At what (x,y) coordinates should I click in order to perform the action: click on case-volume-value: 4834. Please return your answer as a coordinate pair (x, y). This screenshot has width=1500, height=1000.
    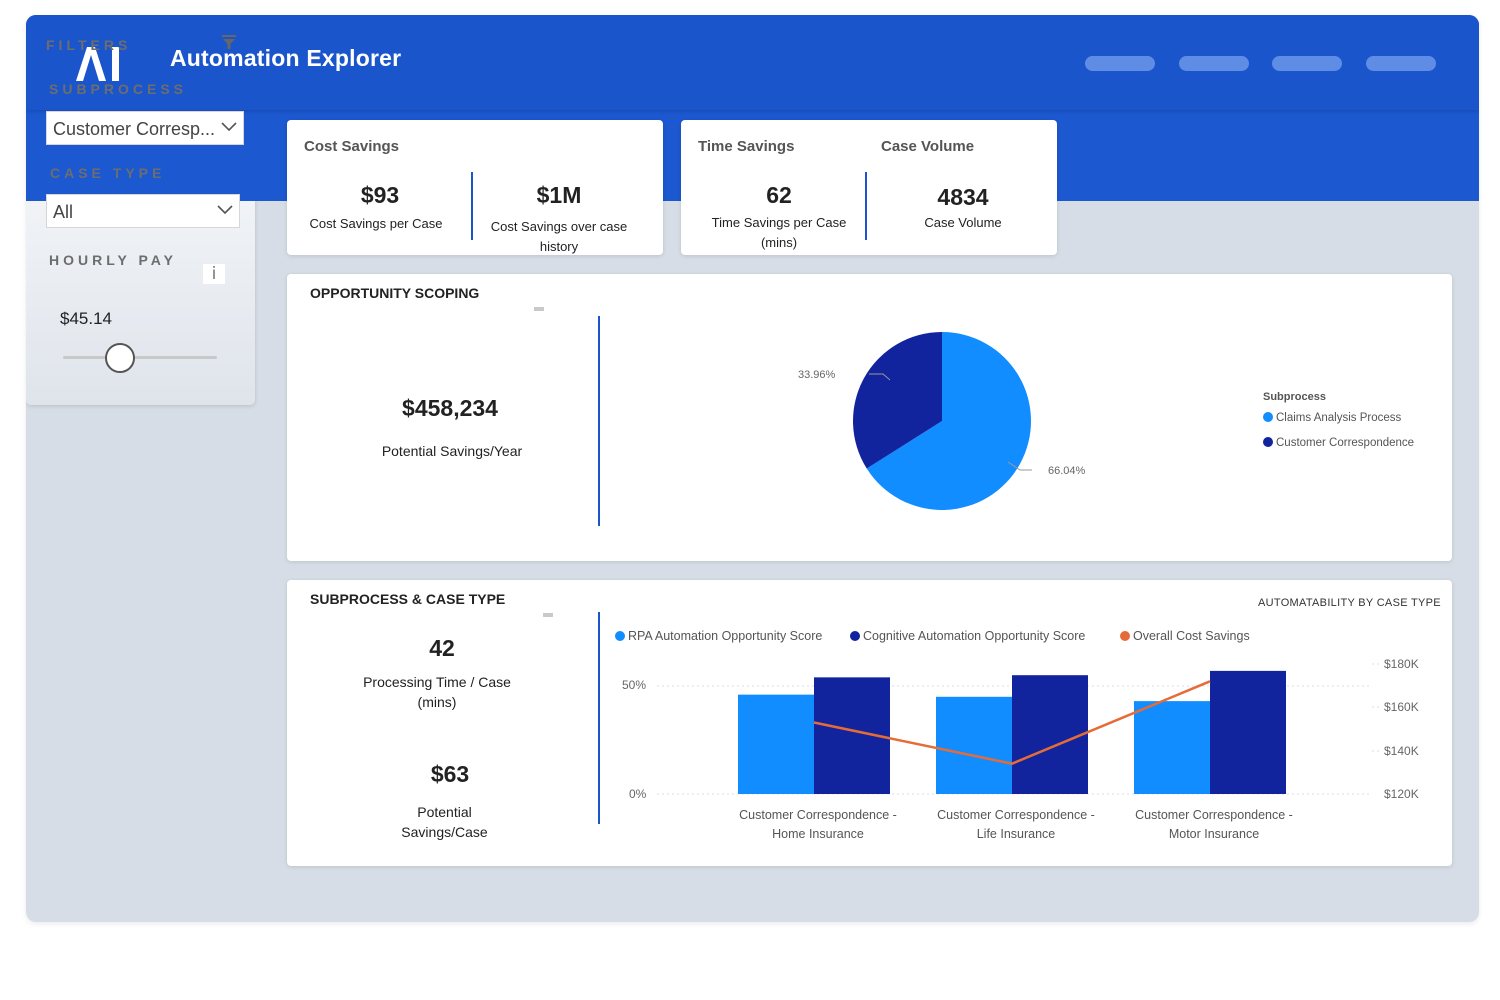
    Looking at the image, I should click on (963, 197).